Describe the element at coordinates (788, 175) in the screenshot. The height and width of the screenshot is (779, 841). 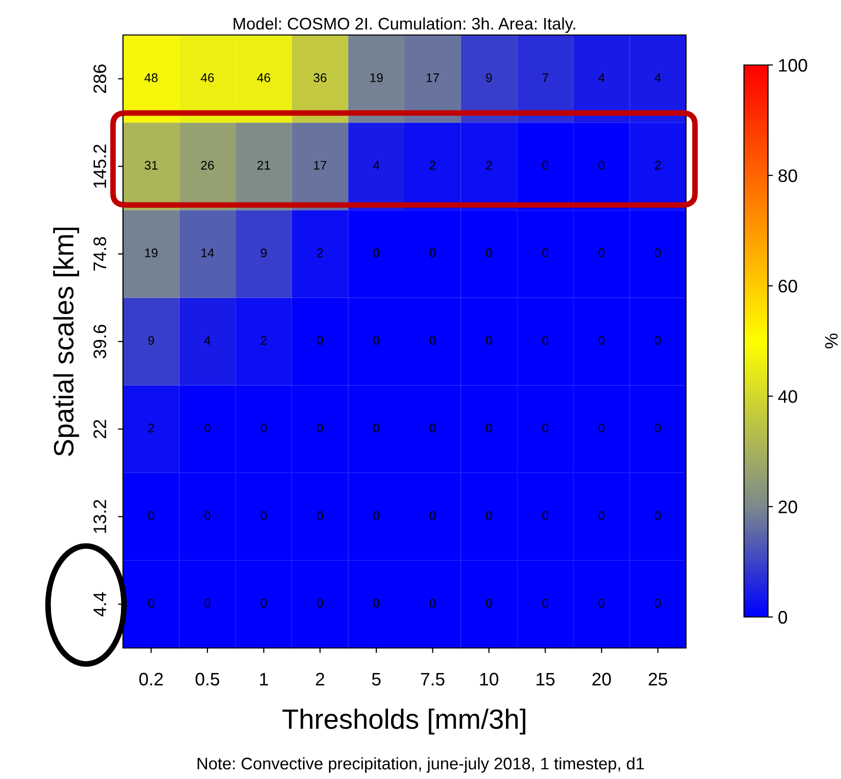
I see `color-bar-label: 80` at that location.